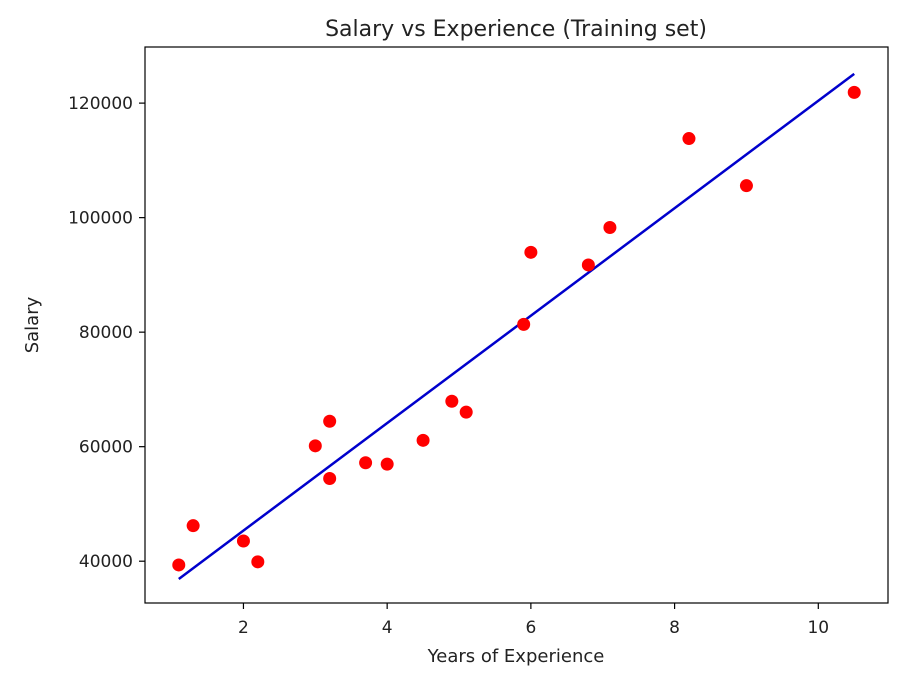 This screenshot has height=688, width=920. I want to click on y-tick-label-80000: 80000, so click(106, 333).